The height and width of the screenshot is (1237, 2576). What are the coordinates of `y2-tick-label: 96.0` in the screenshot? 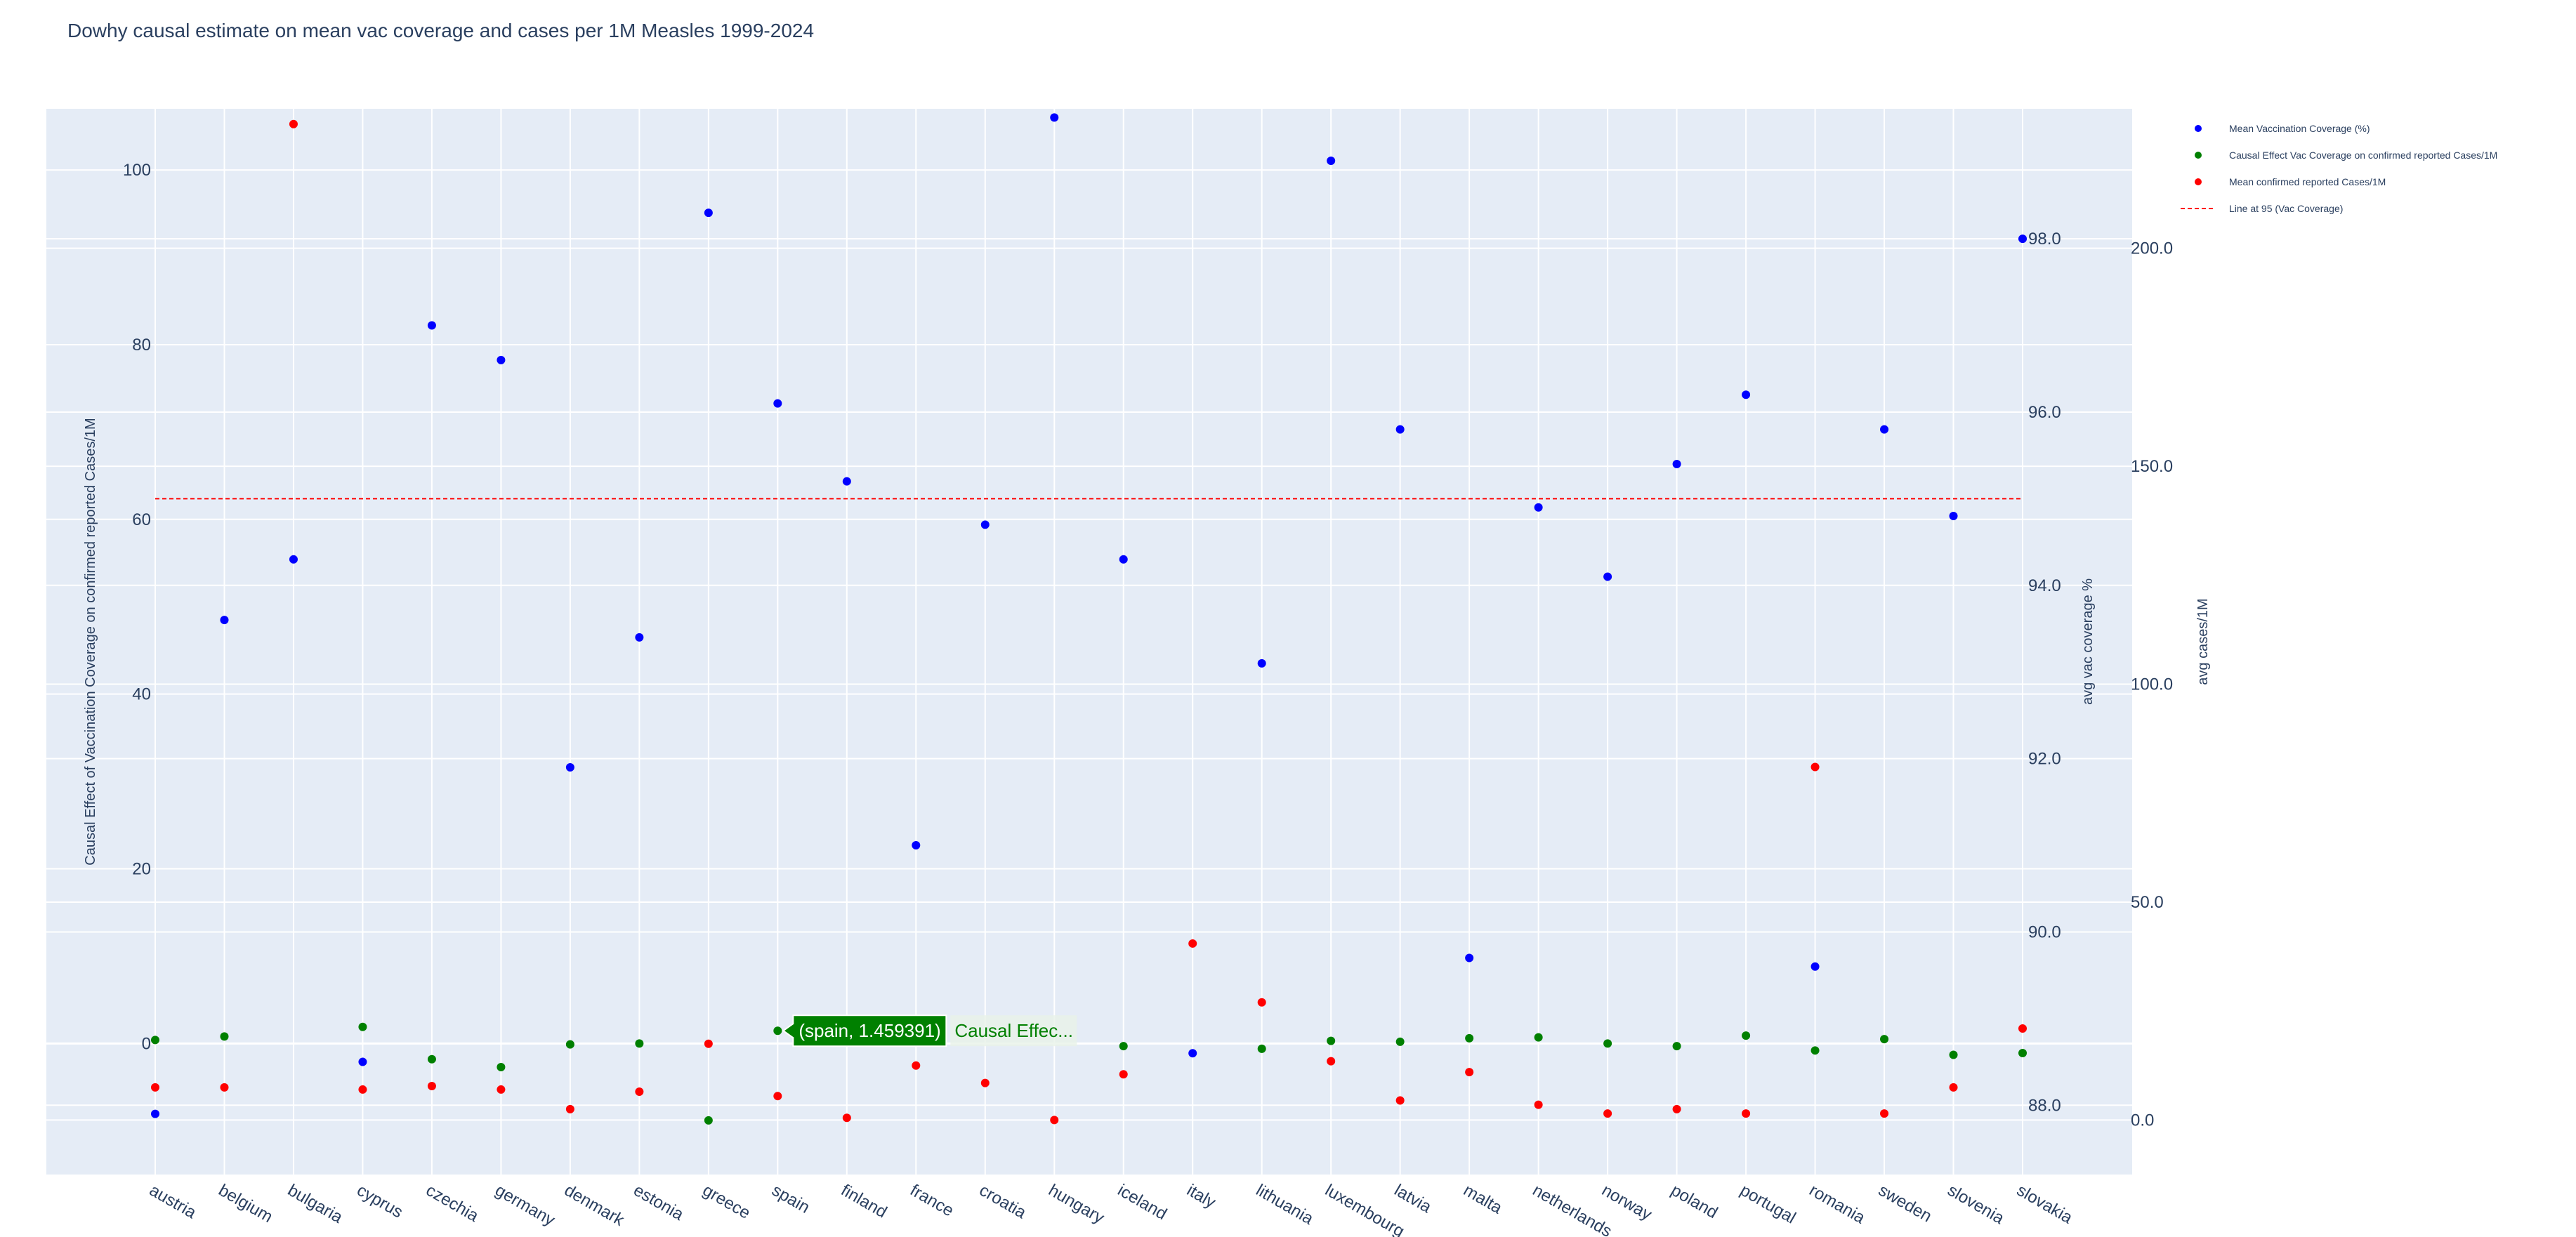 It's located at (2044, 413).